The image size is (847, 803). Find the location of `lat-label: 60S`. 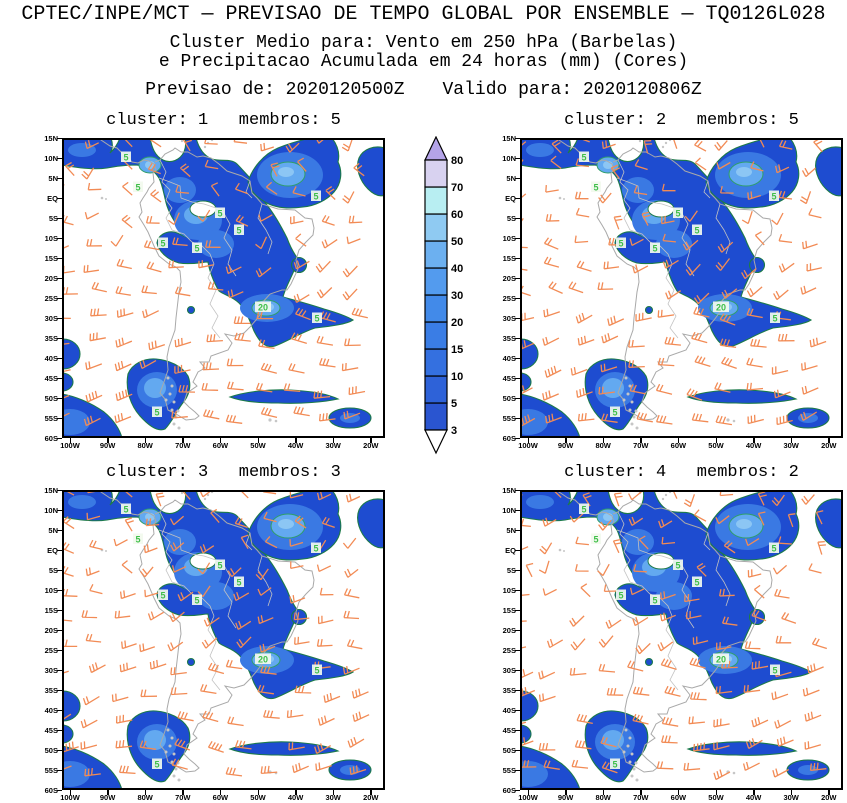

lat-label: 60S is located at coordinates (509, 438).